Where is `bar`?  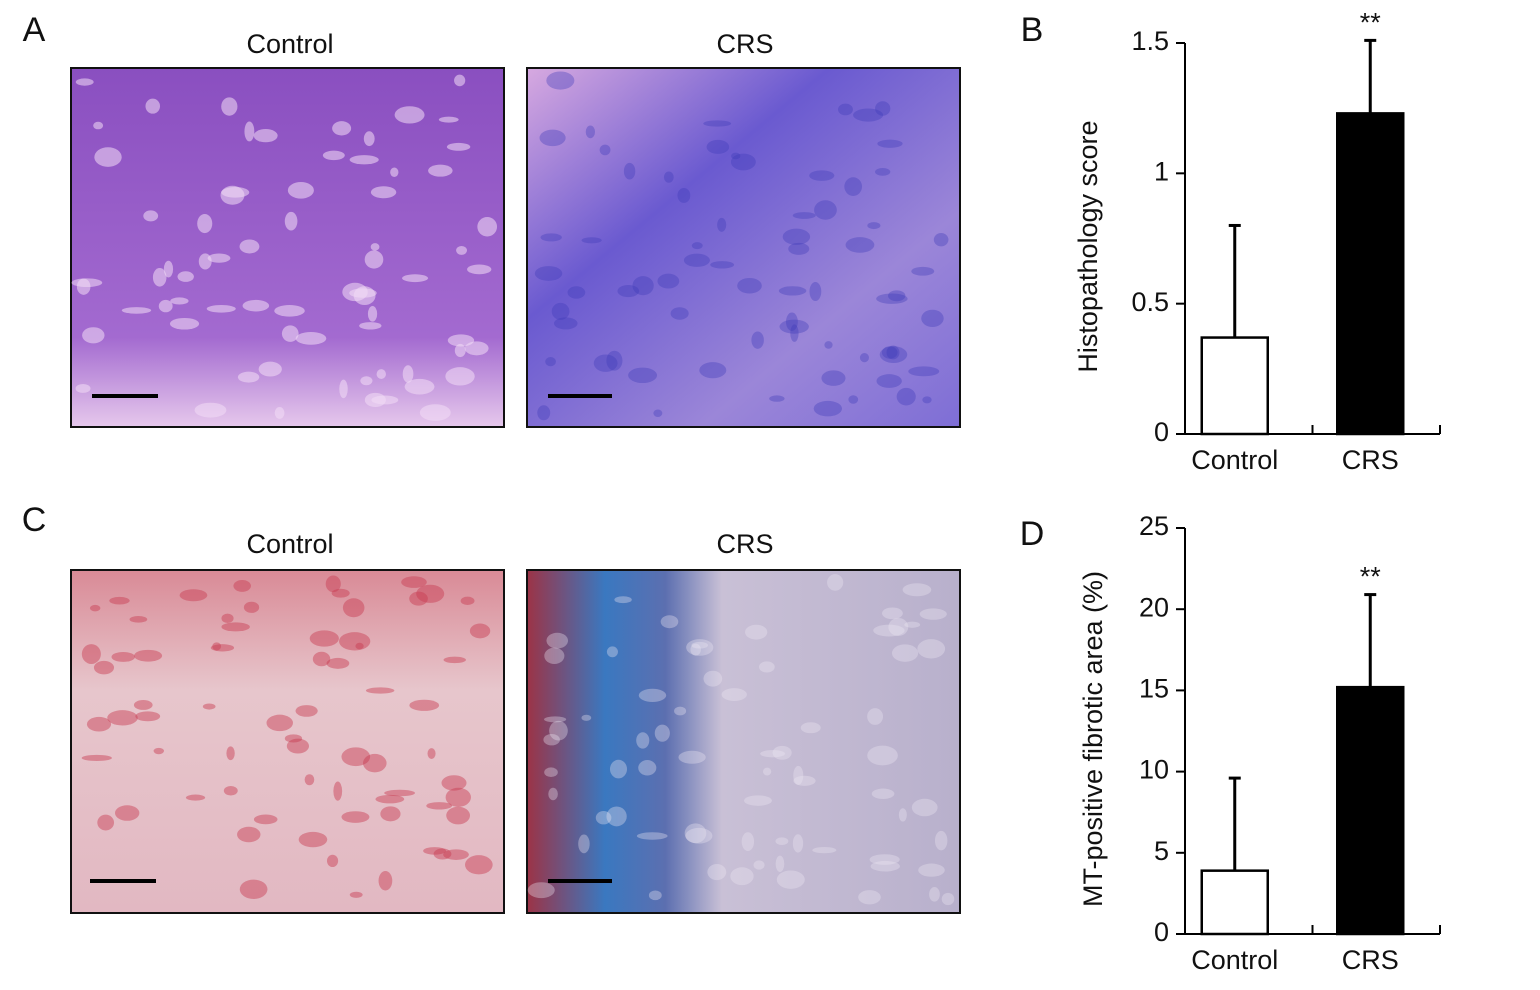 bar is located at coordinates (1234, 386).